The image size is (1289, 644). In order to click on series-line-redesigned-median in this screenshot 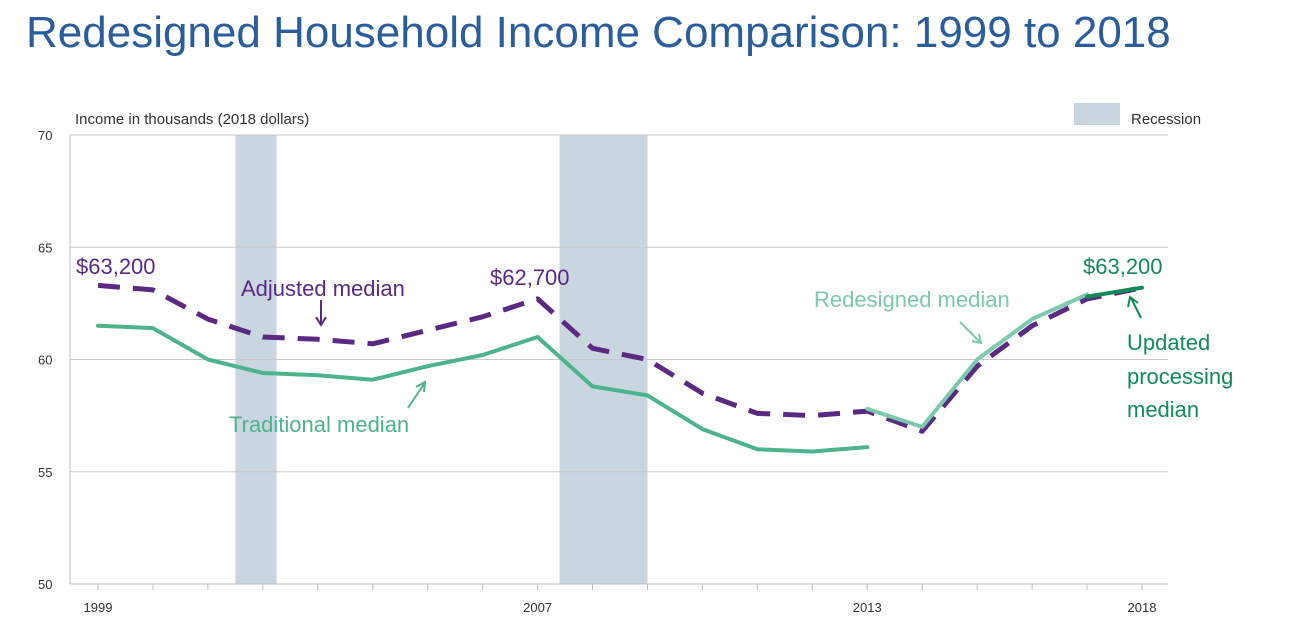, I will do `click(977, 360)`.